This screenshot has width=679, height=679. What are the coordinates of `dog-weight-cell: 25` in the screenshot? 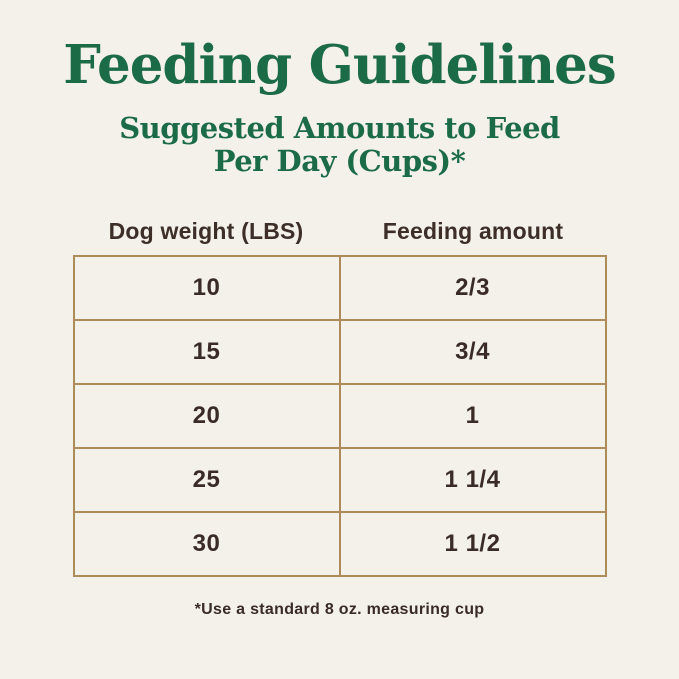 It's located at (206, 480).